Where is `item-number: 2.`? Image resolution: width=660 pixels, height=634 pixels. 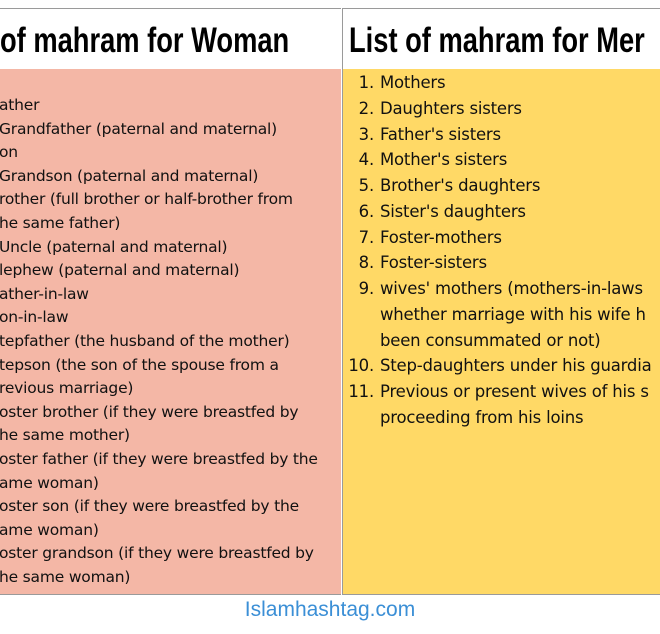 item-number: 2. is located at coordinates (366, 108).